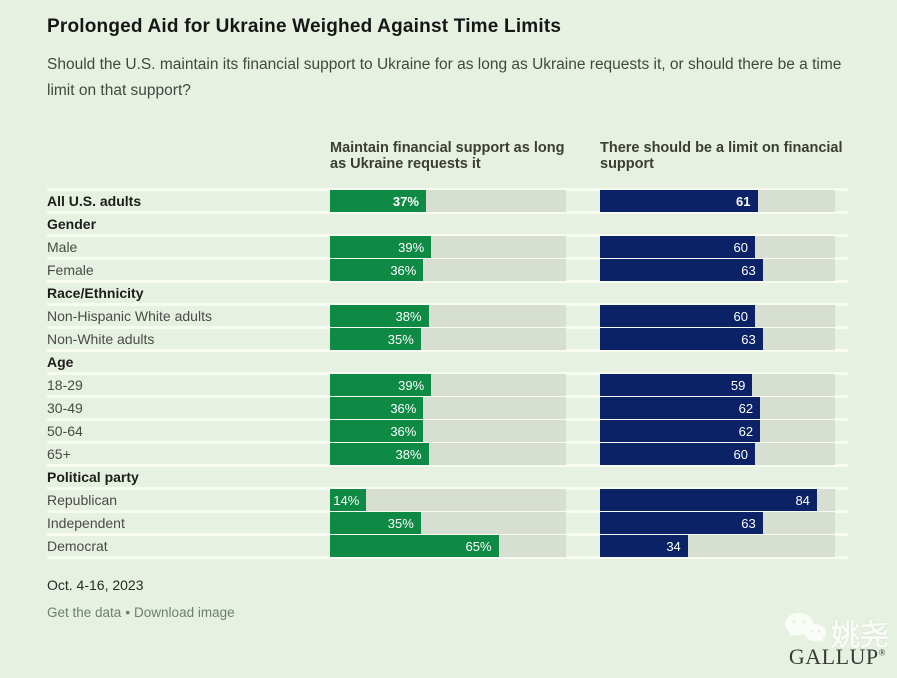  What do you see at coordinates (717, 546) in the screenshot?
I see `limit-bar-track: 34` at bounding box center [717, 546].